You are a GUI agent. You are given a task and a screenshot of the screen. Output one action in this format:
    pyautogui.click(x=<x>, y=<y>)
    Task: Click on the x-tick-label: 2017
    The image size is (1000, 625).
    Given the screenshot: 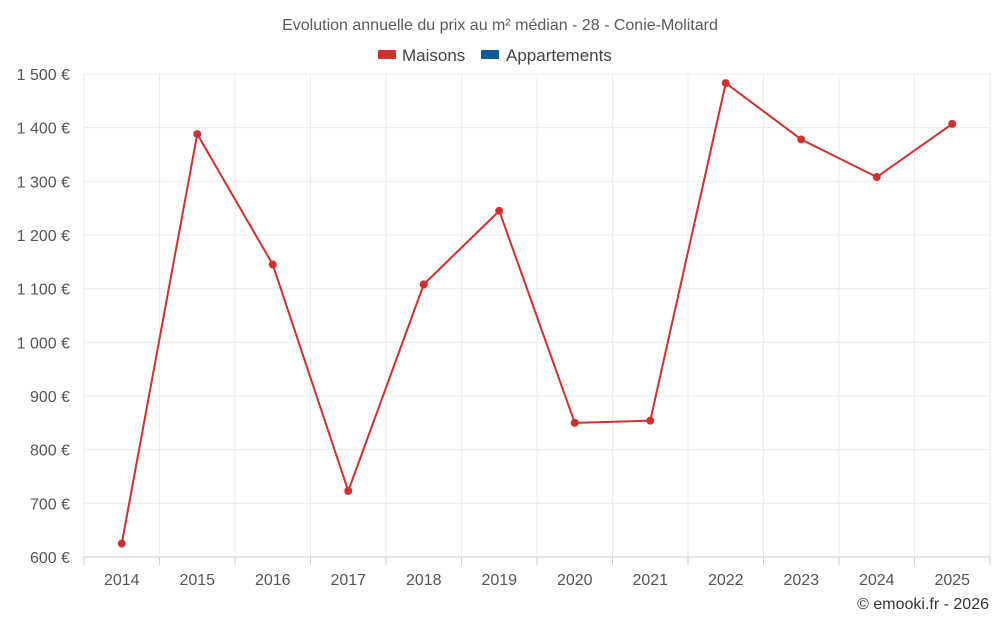 What is the action you would take?
    pyautogui.click(x=348, y=580)
    